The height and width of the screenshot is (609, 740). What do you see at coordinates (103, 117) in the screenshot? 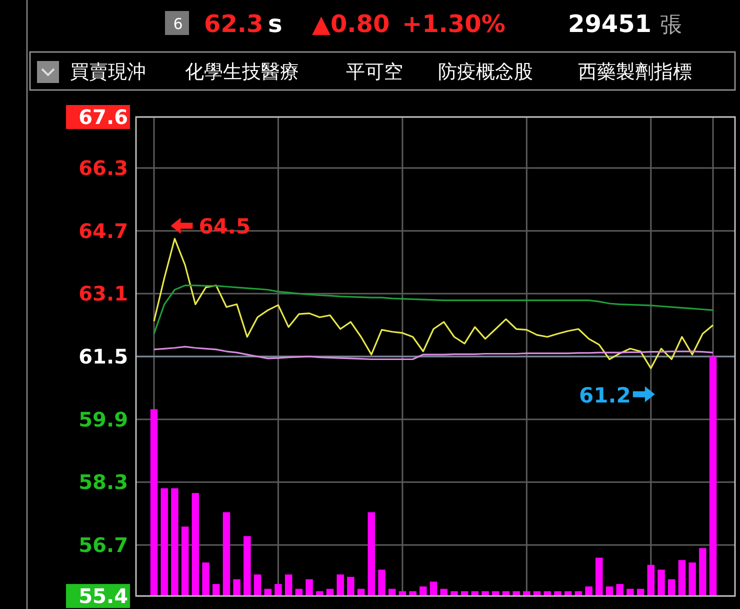
I see `y-tick-label: 67.6` at bounding box center [103, 117].